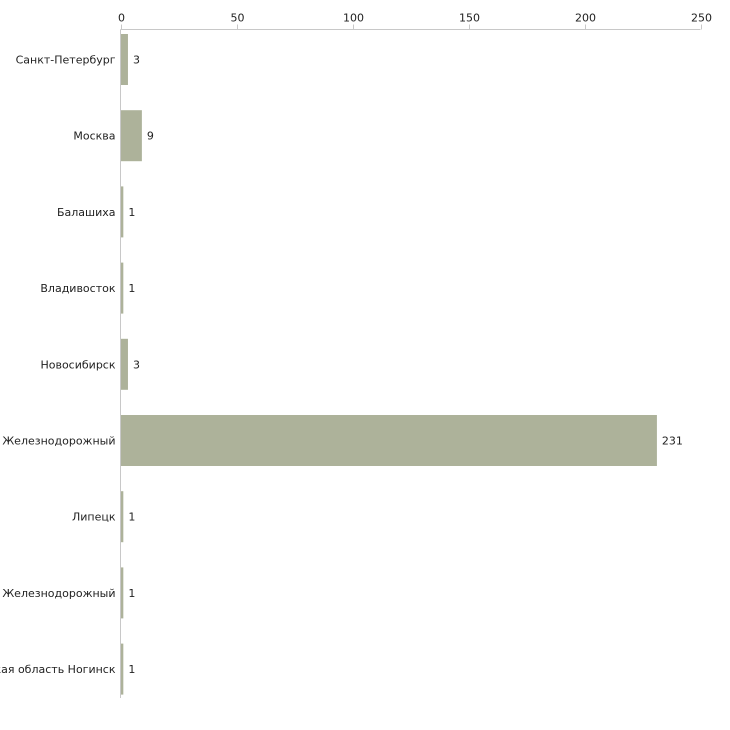 This screenshot has height=730, width=730. I want to click on category-label: Москва, so click(94, 136).